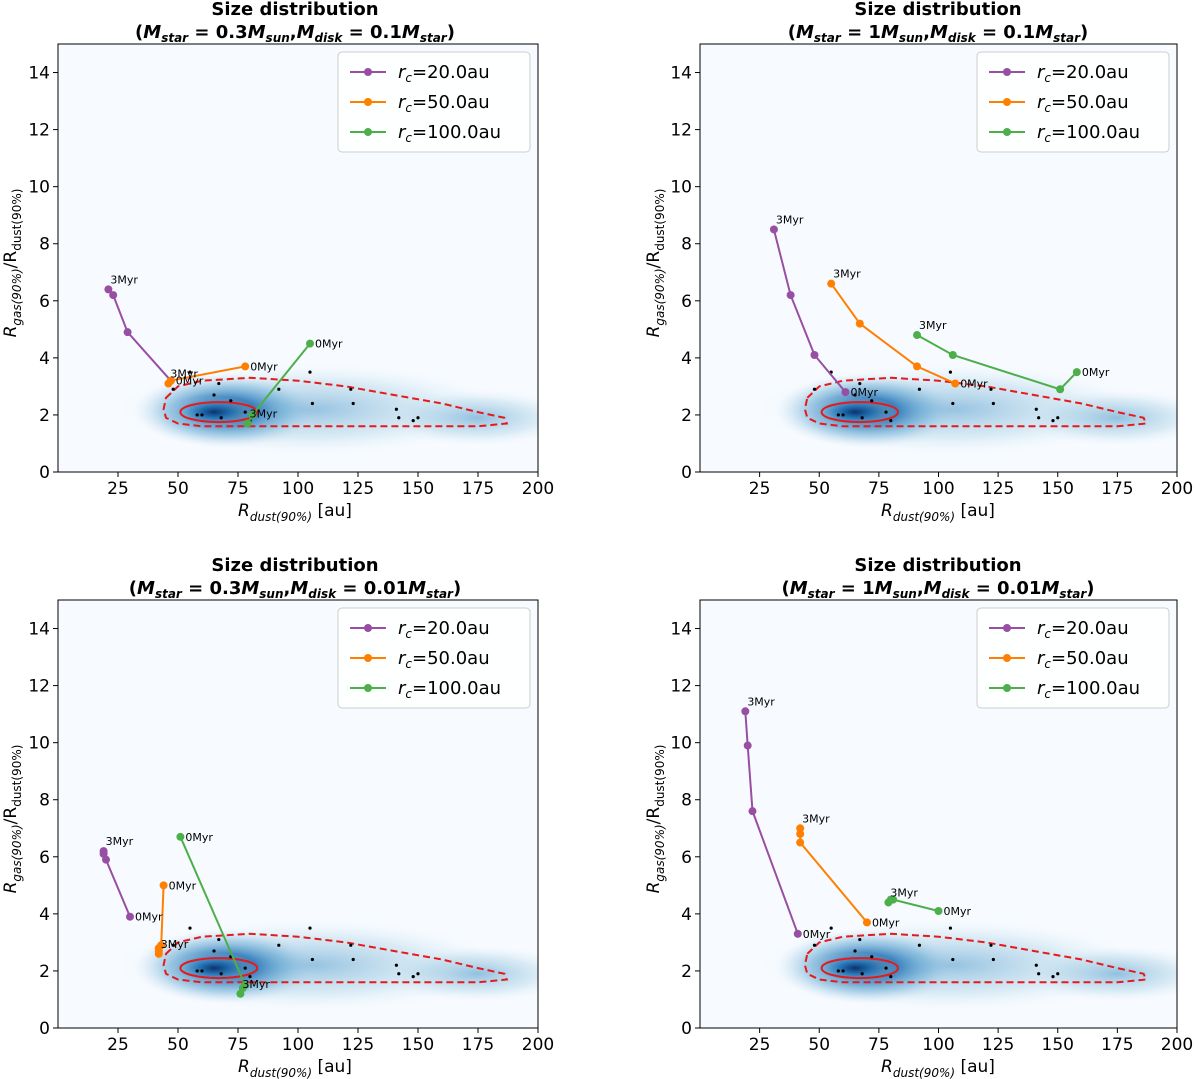 The width and height of the screenshot is (1200, 1079). What do you see at coordinates (238, 489) in the screenshot?
I see `x-tick-label: 75` at bounding box center [238, 489].